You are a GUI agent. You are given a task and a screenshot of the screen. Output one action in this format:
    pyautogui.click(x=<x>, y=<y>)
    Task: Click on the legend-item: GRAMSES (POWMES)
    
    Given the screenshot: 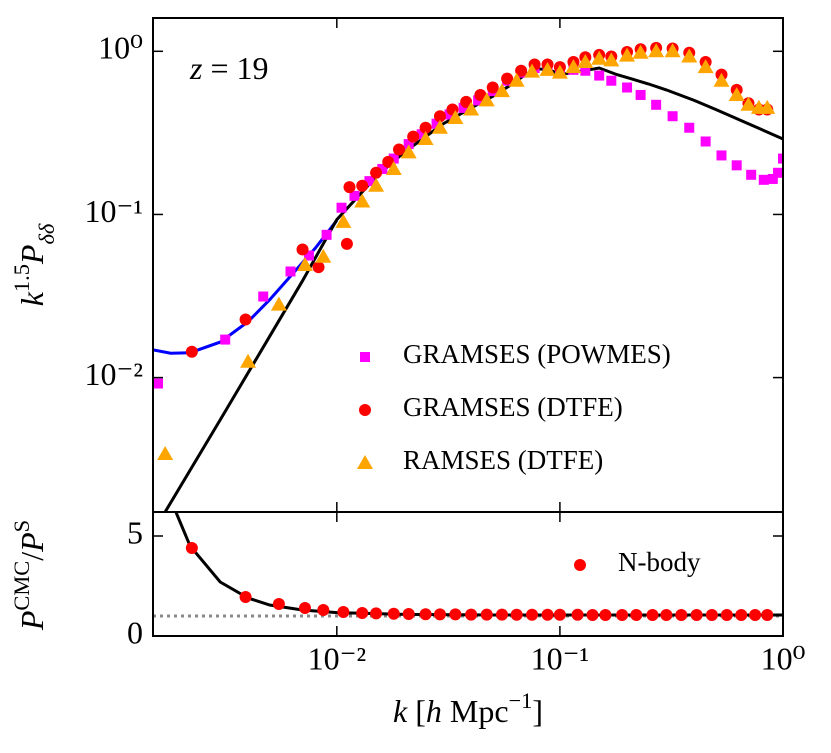 What is the action you would take?
    pyautogui.click(x=515, y=354)
    